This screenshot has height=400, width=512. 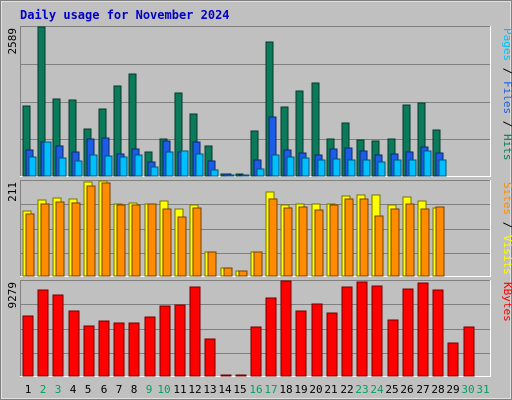 What do you see at coordinates (225, 389) in the screenshot?
I see `x-tick-label-day-14: 14` at bounding box center [225, 389].